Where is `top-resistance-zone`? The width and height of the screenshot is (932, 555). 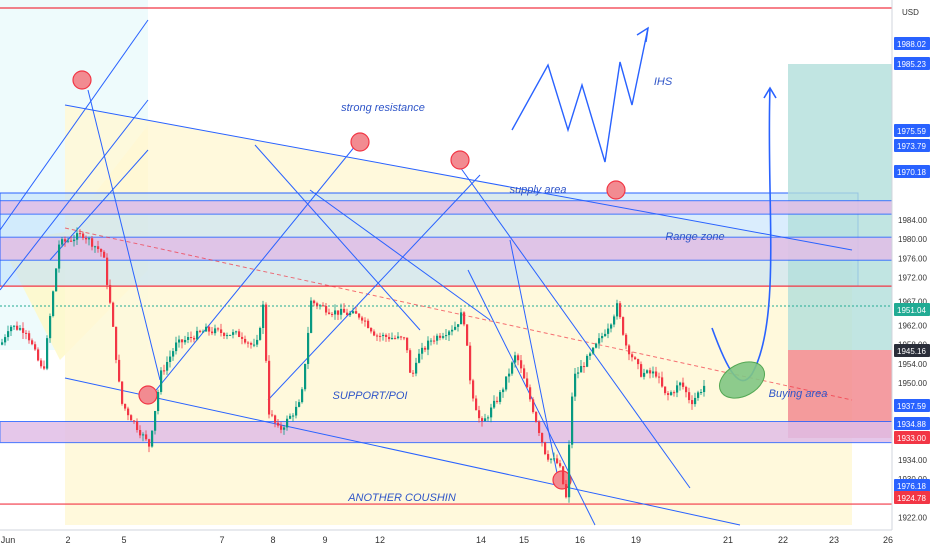
top-resistance-zone is located at coordinates (446, 207).